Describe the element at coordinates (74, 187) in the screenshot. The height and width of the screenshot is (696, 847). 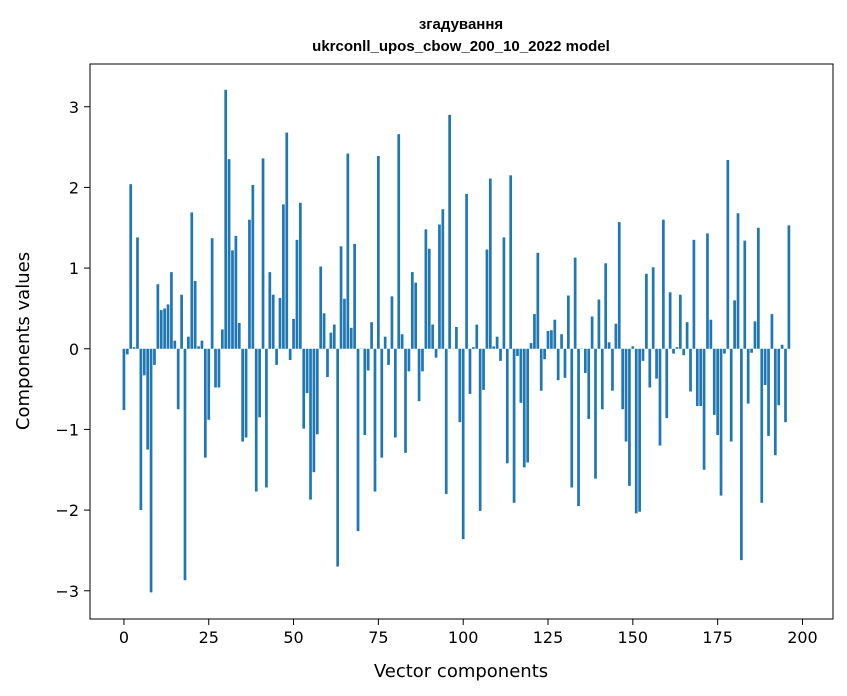
I see `y-tick-label: 2` at that location.